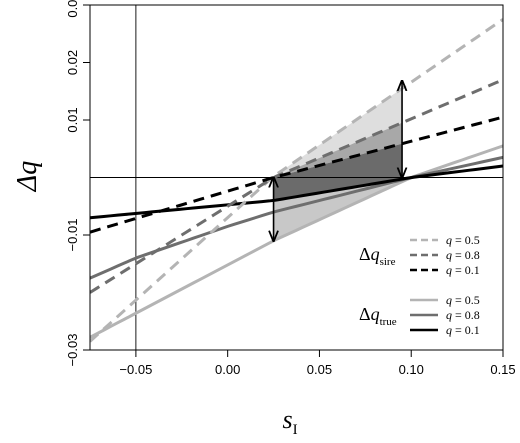 This screenshot has width=520, height=443. What do you see at coordinates (378, 316) in the screenshot?
I see `legend-group-title: Δqtrue` at bounding box center [378, 316].